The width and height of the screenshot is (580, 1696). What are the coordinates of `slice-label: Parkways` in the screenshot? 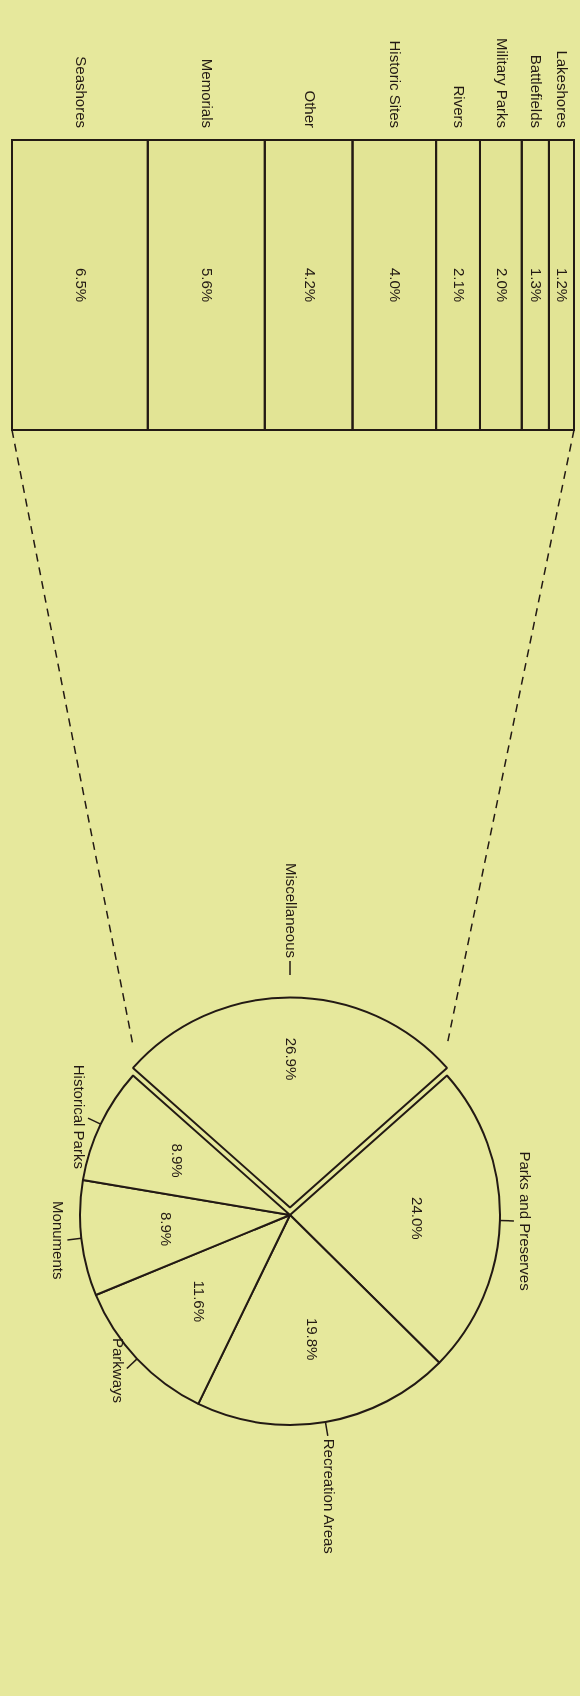 It's located at (119, 1371).